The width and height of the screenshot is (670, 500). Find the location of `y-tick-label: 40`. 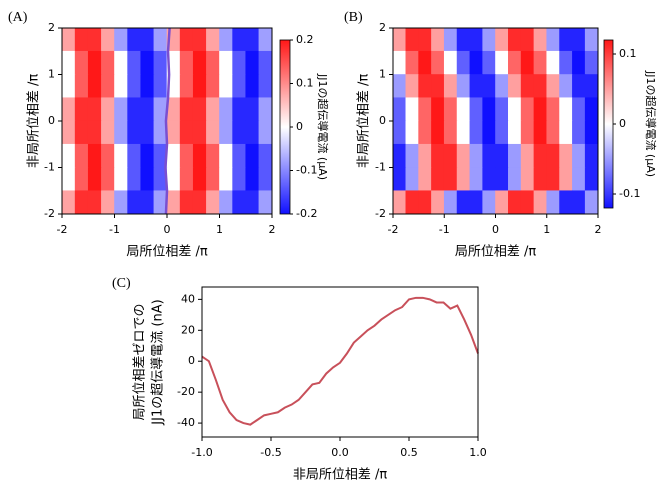

y-tick-label: 40 is located at coordinates (188, 298).